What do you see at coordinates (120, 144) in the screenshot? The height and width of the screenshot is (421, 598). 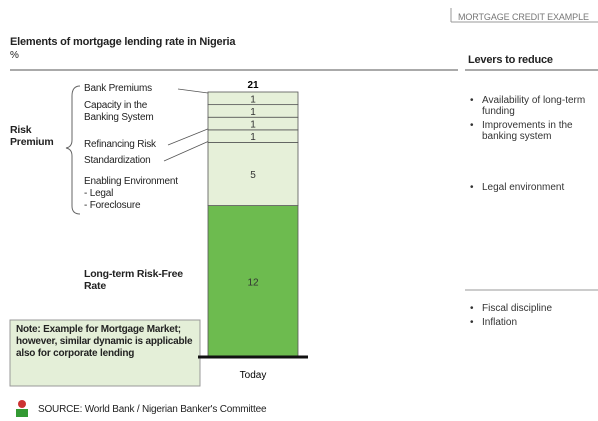 I see `series-label: Refinancing Risk` at bounding box center [120, 144].